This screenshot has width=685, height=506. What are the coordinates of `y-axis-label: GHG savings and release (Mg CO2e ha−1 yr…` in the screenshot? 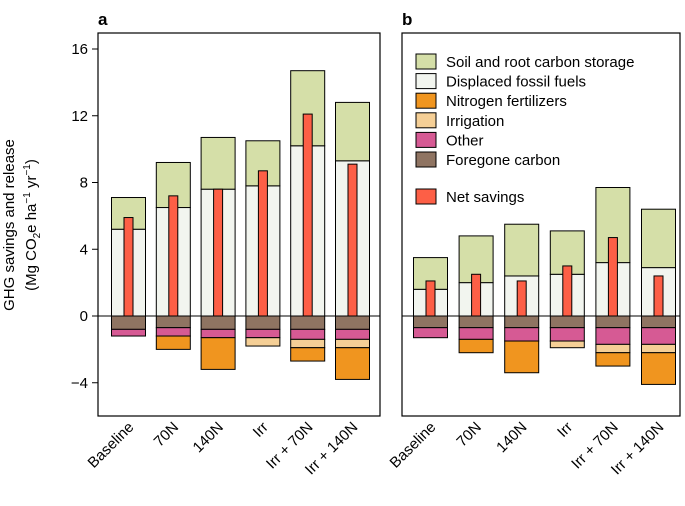 It's located at (22, 225).